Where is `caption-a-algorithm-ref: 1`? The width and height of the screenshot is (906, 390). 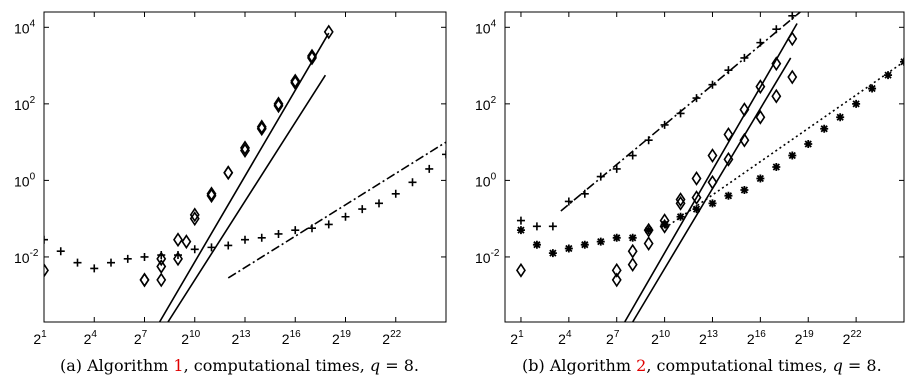 caption-a-algorithm-ref: 1 is located at coordinates (178, 365).